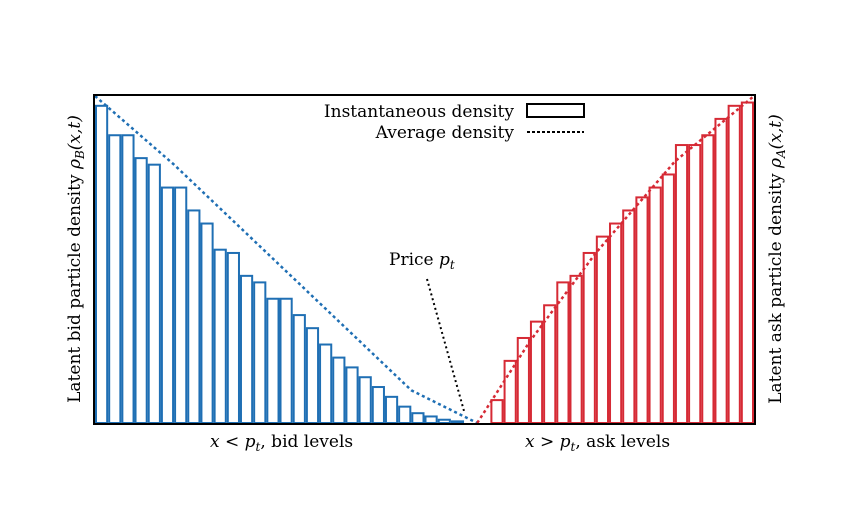  What do you see at coordinates (445, 345) in the screenshot?
I see `price-pointer-line` at bounding box center [445, 345].